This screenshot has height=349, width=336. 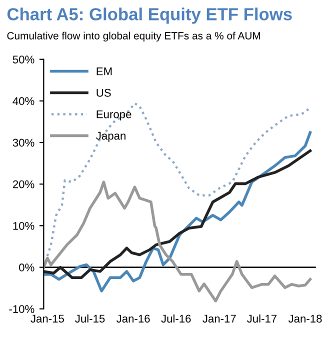 What do you see at coordinates (23, 184) in the screenshot?
I see `y-tick-label: 20%` at bounding box center [23, 184].